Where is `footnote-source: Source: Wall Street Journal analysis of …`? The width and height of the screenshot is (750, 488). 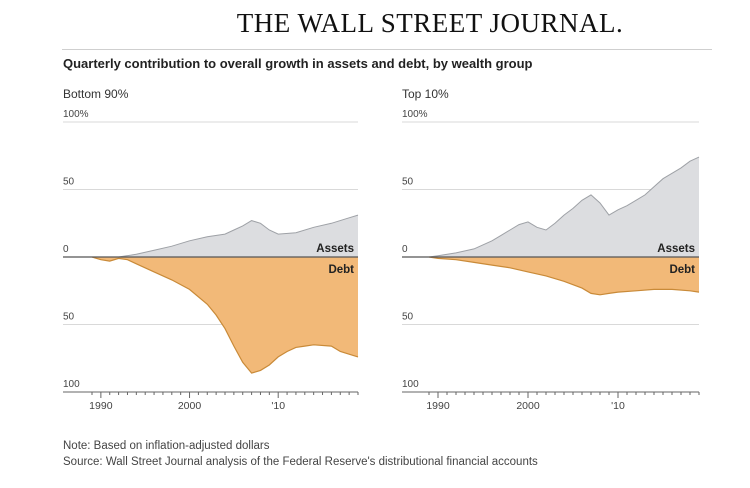 footnote-source: Source: Wall Street Journal analysis of … is located at coordinates (300, 462).